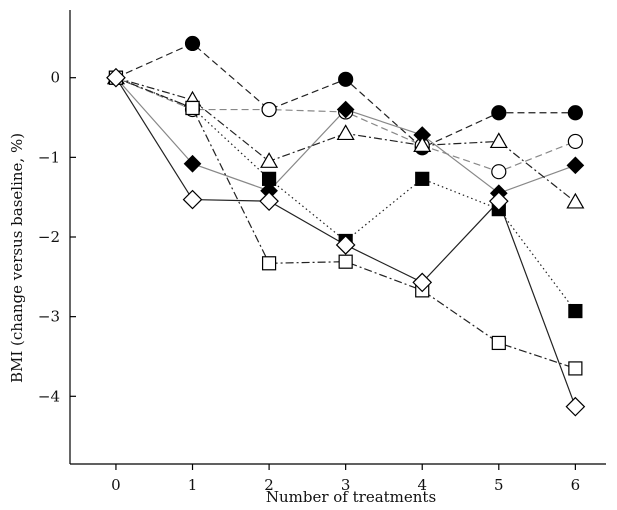 This screenshot has height=510, width=617. Describe the element at coordinates (49, 317) in the screenshot. I see `y-tick-label: −3` at that location.